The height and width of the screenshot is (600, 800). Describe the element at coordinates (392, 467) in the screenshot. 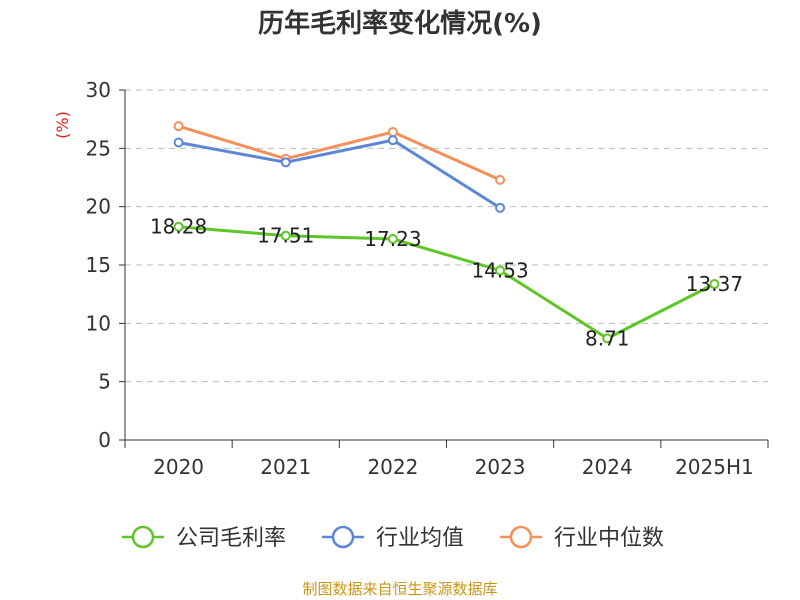

I see `x-tick-label: 2022` at that location.